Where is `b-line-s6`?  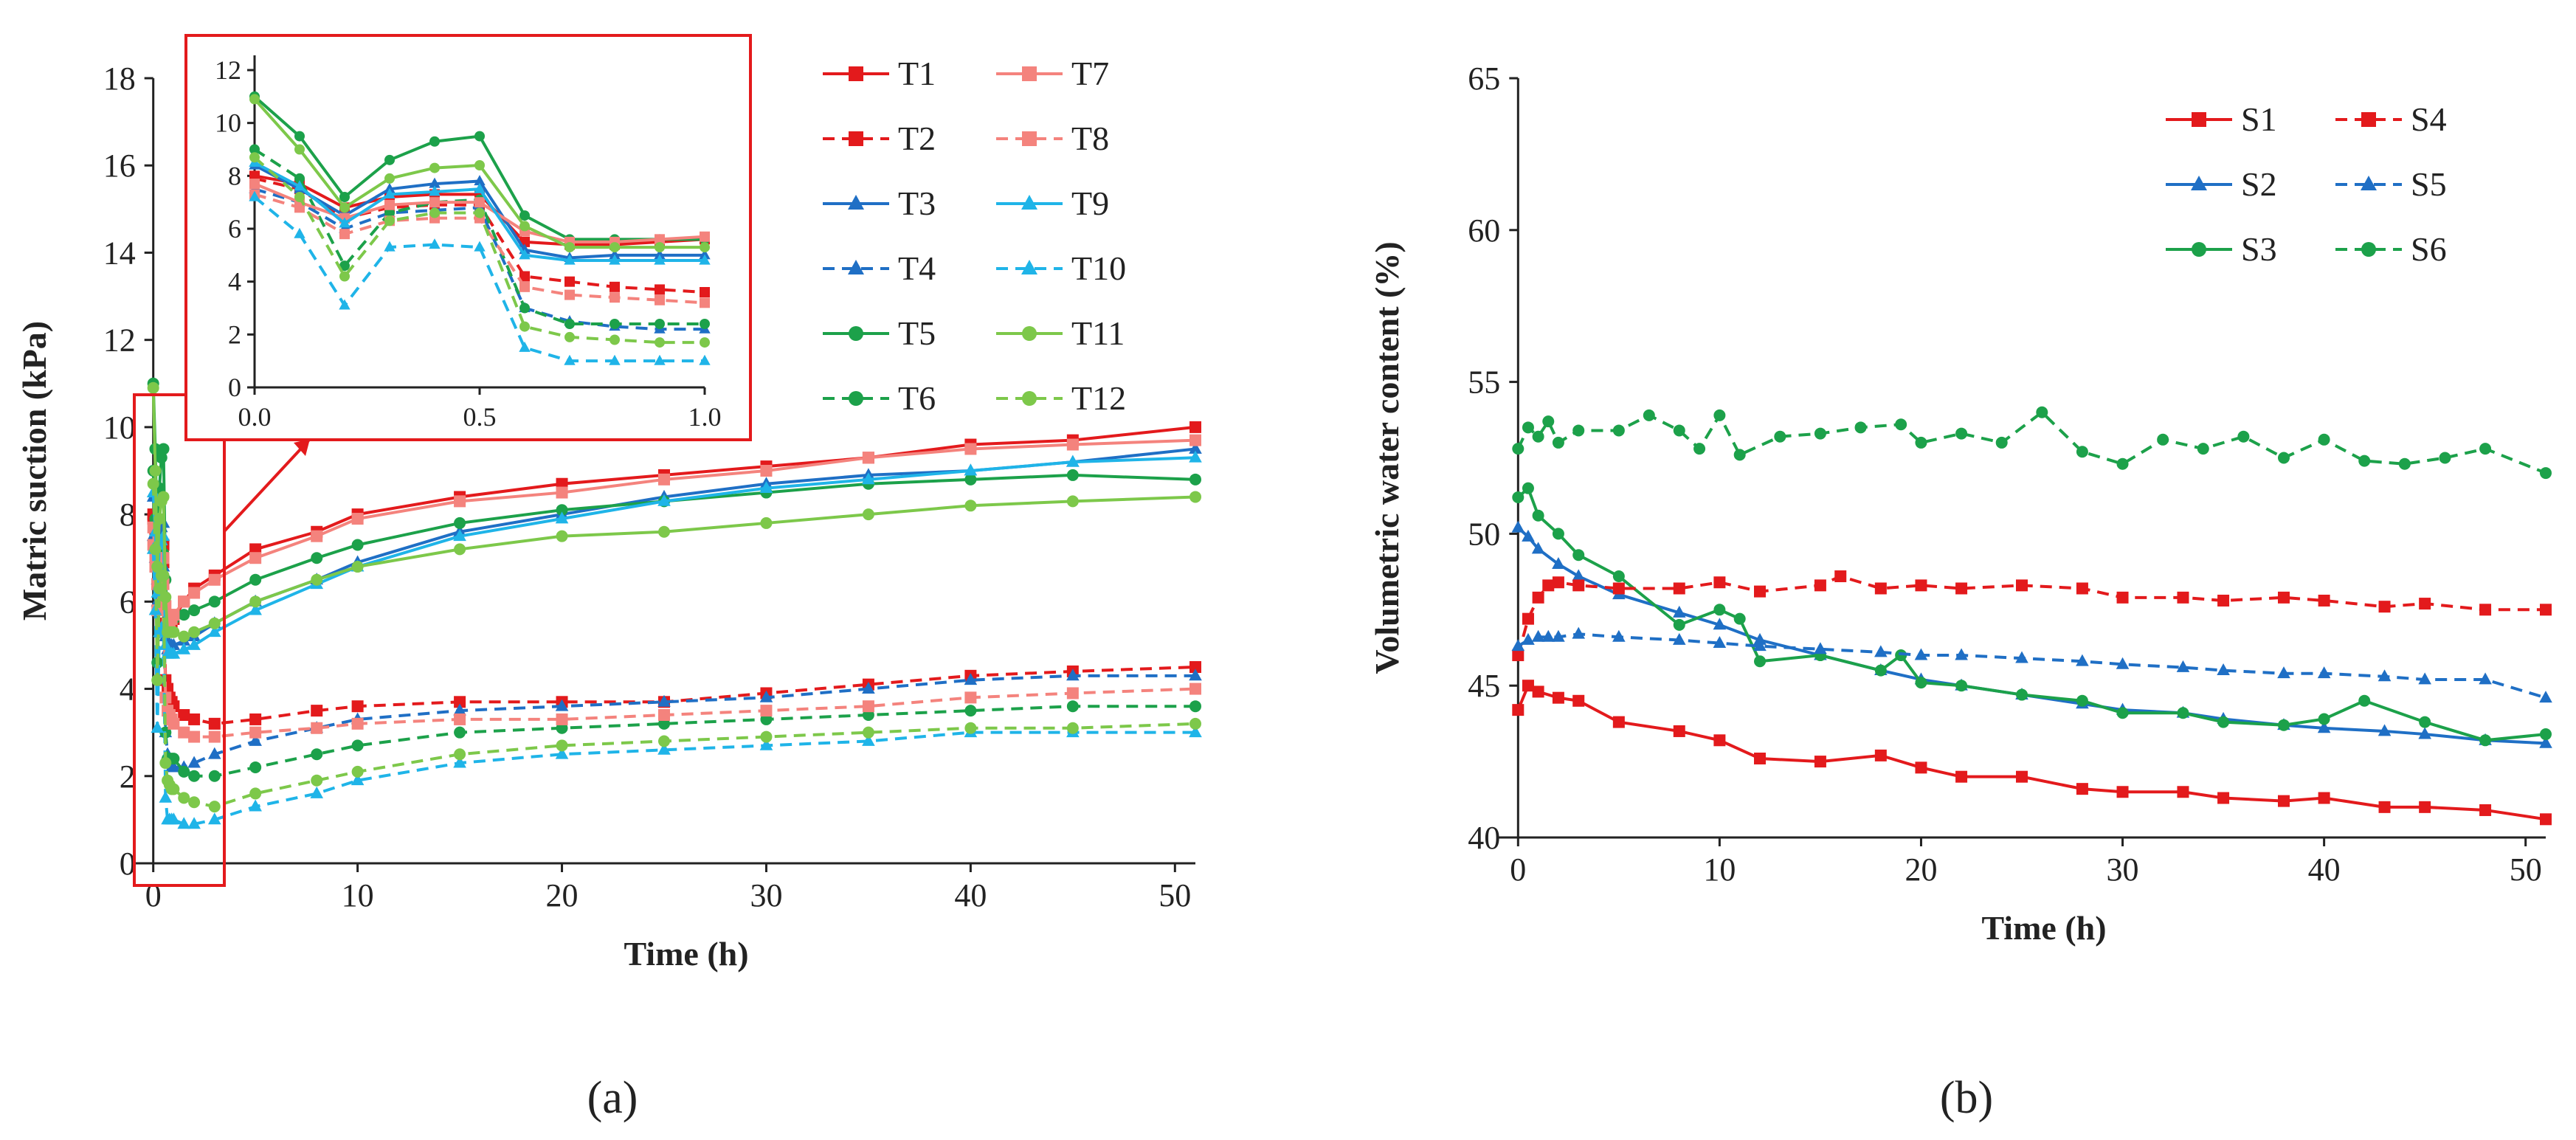 b-line-s6 is located at coordinates (2031, 442).